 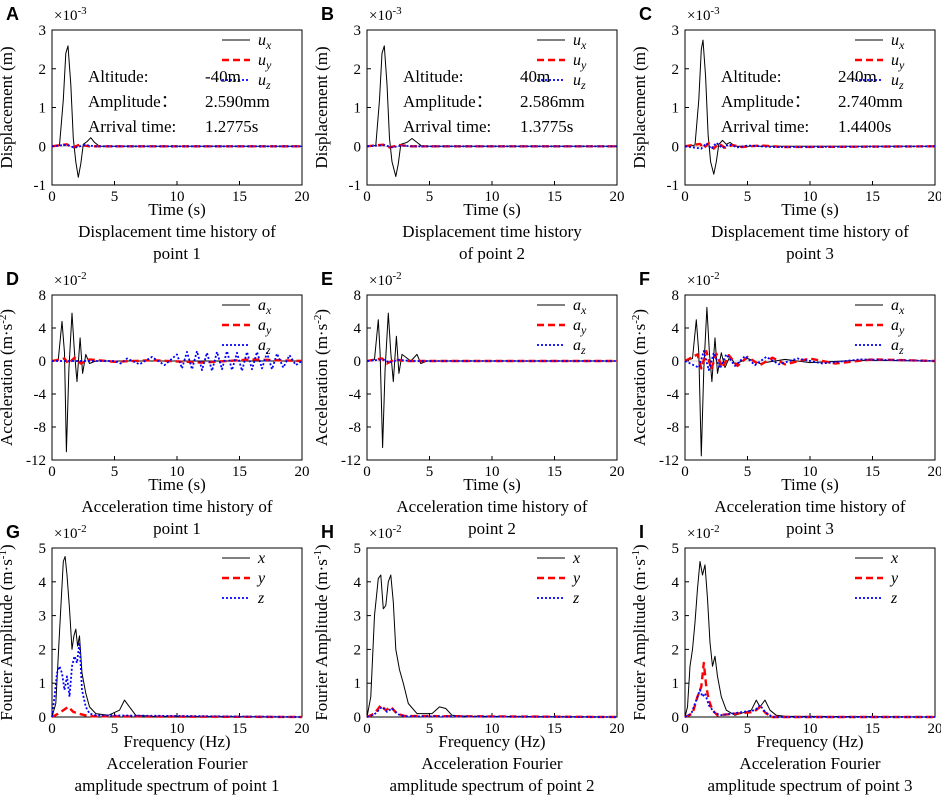 What do you see at coordinates (327, 14) in the screenshot?
I see `panel-label: B` at bounding box center [327, 14].